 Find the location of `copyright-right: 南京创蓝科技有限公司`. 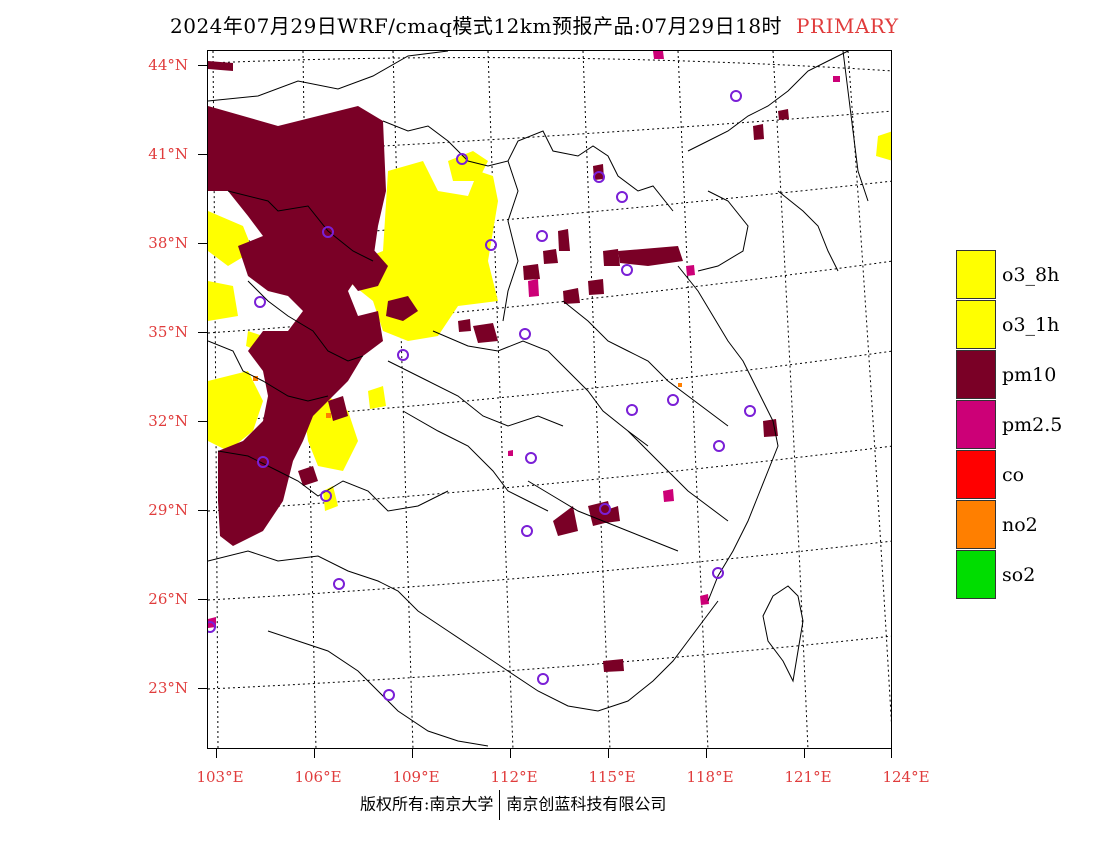

copyright-right: 南京创蓝科技有限公司 is located at coordinates (586, 804).